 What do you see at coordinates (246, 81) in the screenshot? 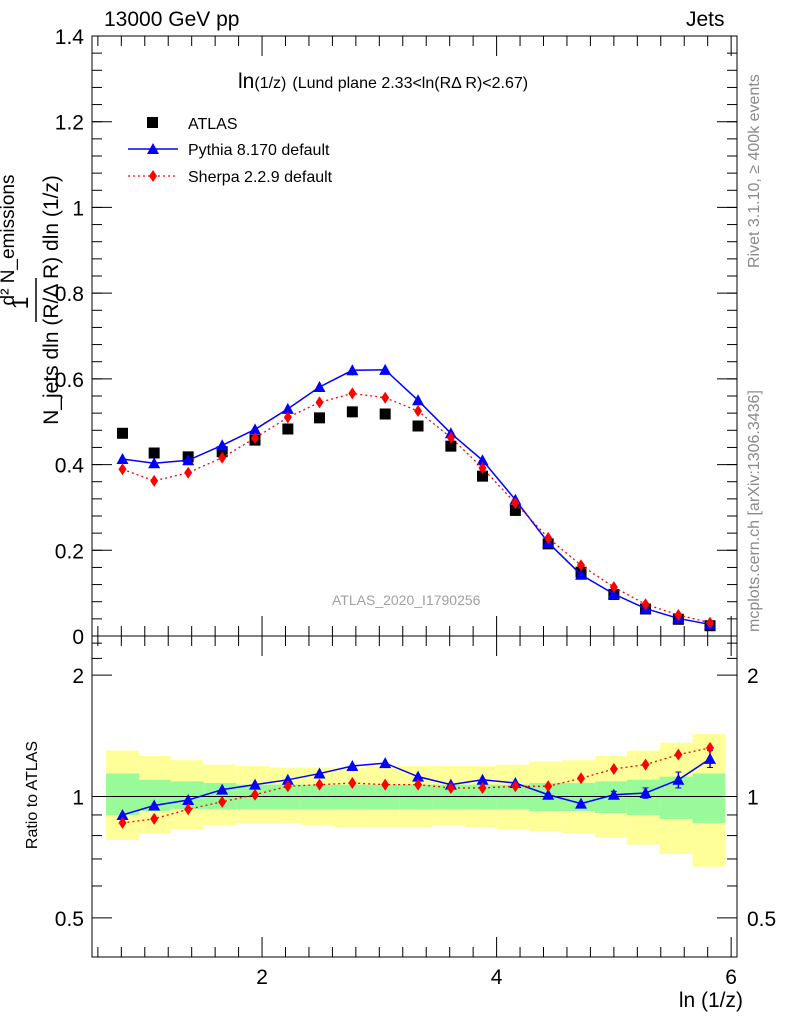
I see `plot-title-main: ln` at bounding box center [246, 81].